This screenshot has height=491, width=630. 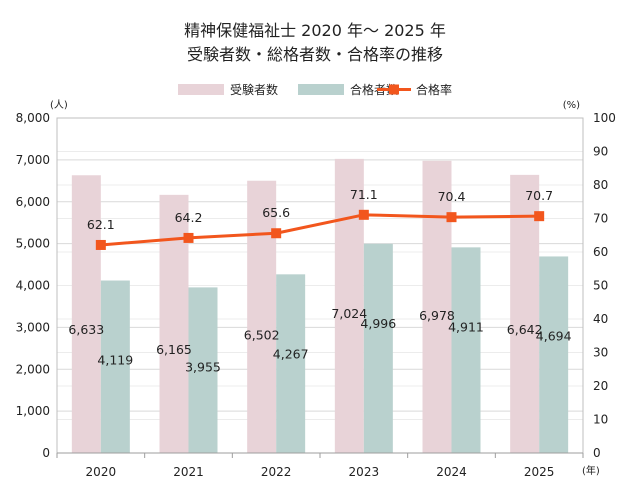 What do you see at coordinates (437, 315) in the screenshot?
I see `data-label-applicants: 6,978` at bounding box center [437, 315].